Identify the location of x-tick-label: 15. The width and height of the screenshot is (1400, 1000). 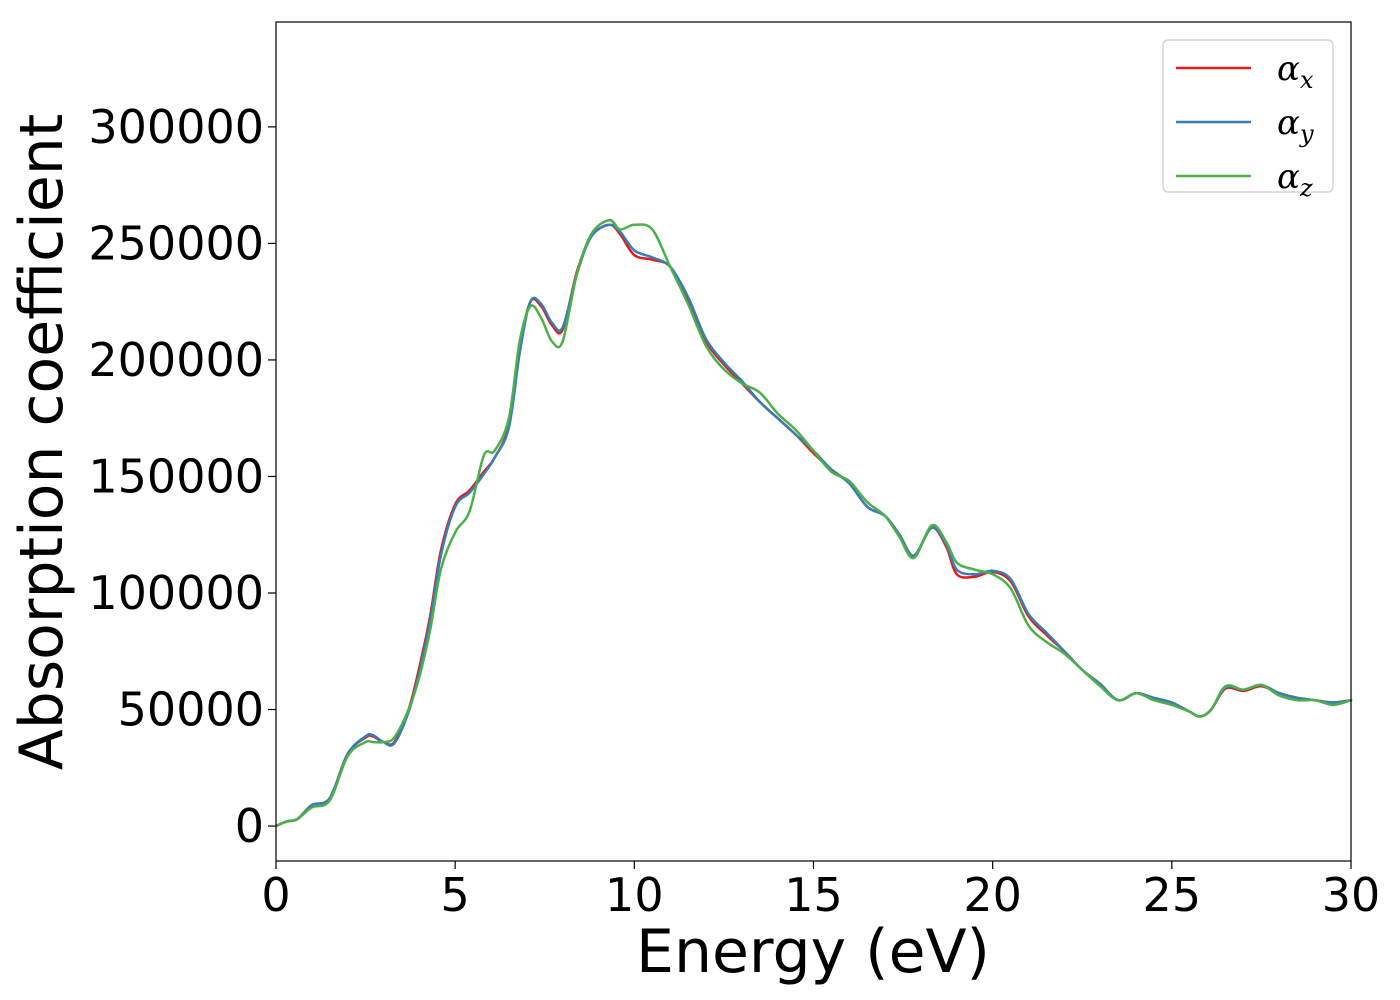
(813, 895).